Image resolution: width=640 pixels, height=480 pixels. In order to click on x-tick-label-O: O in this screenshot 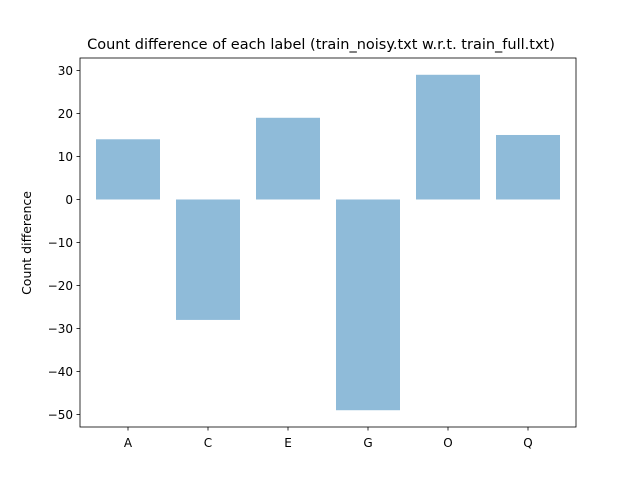, I will do `click(447, 443)`.